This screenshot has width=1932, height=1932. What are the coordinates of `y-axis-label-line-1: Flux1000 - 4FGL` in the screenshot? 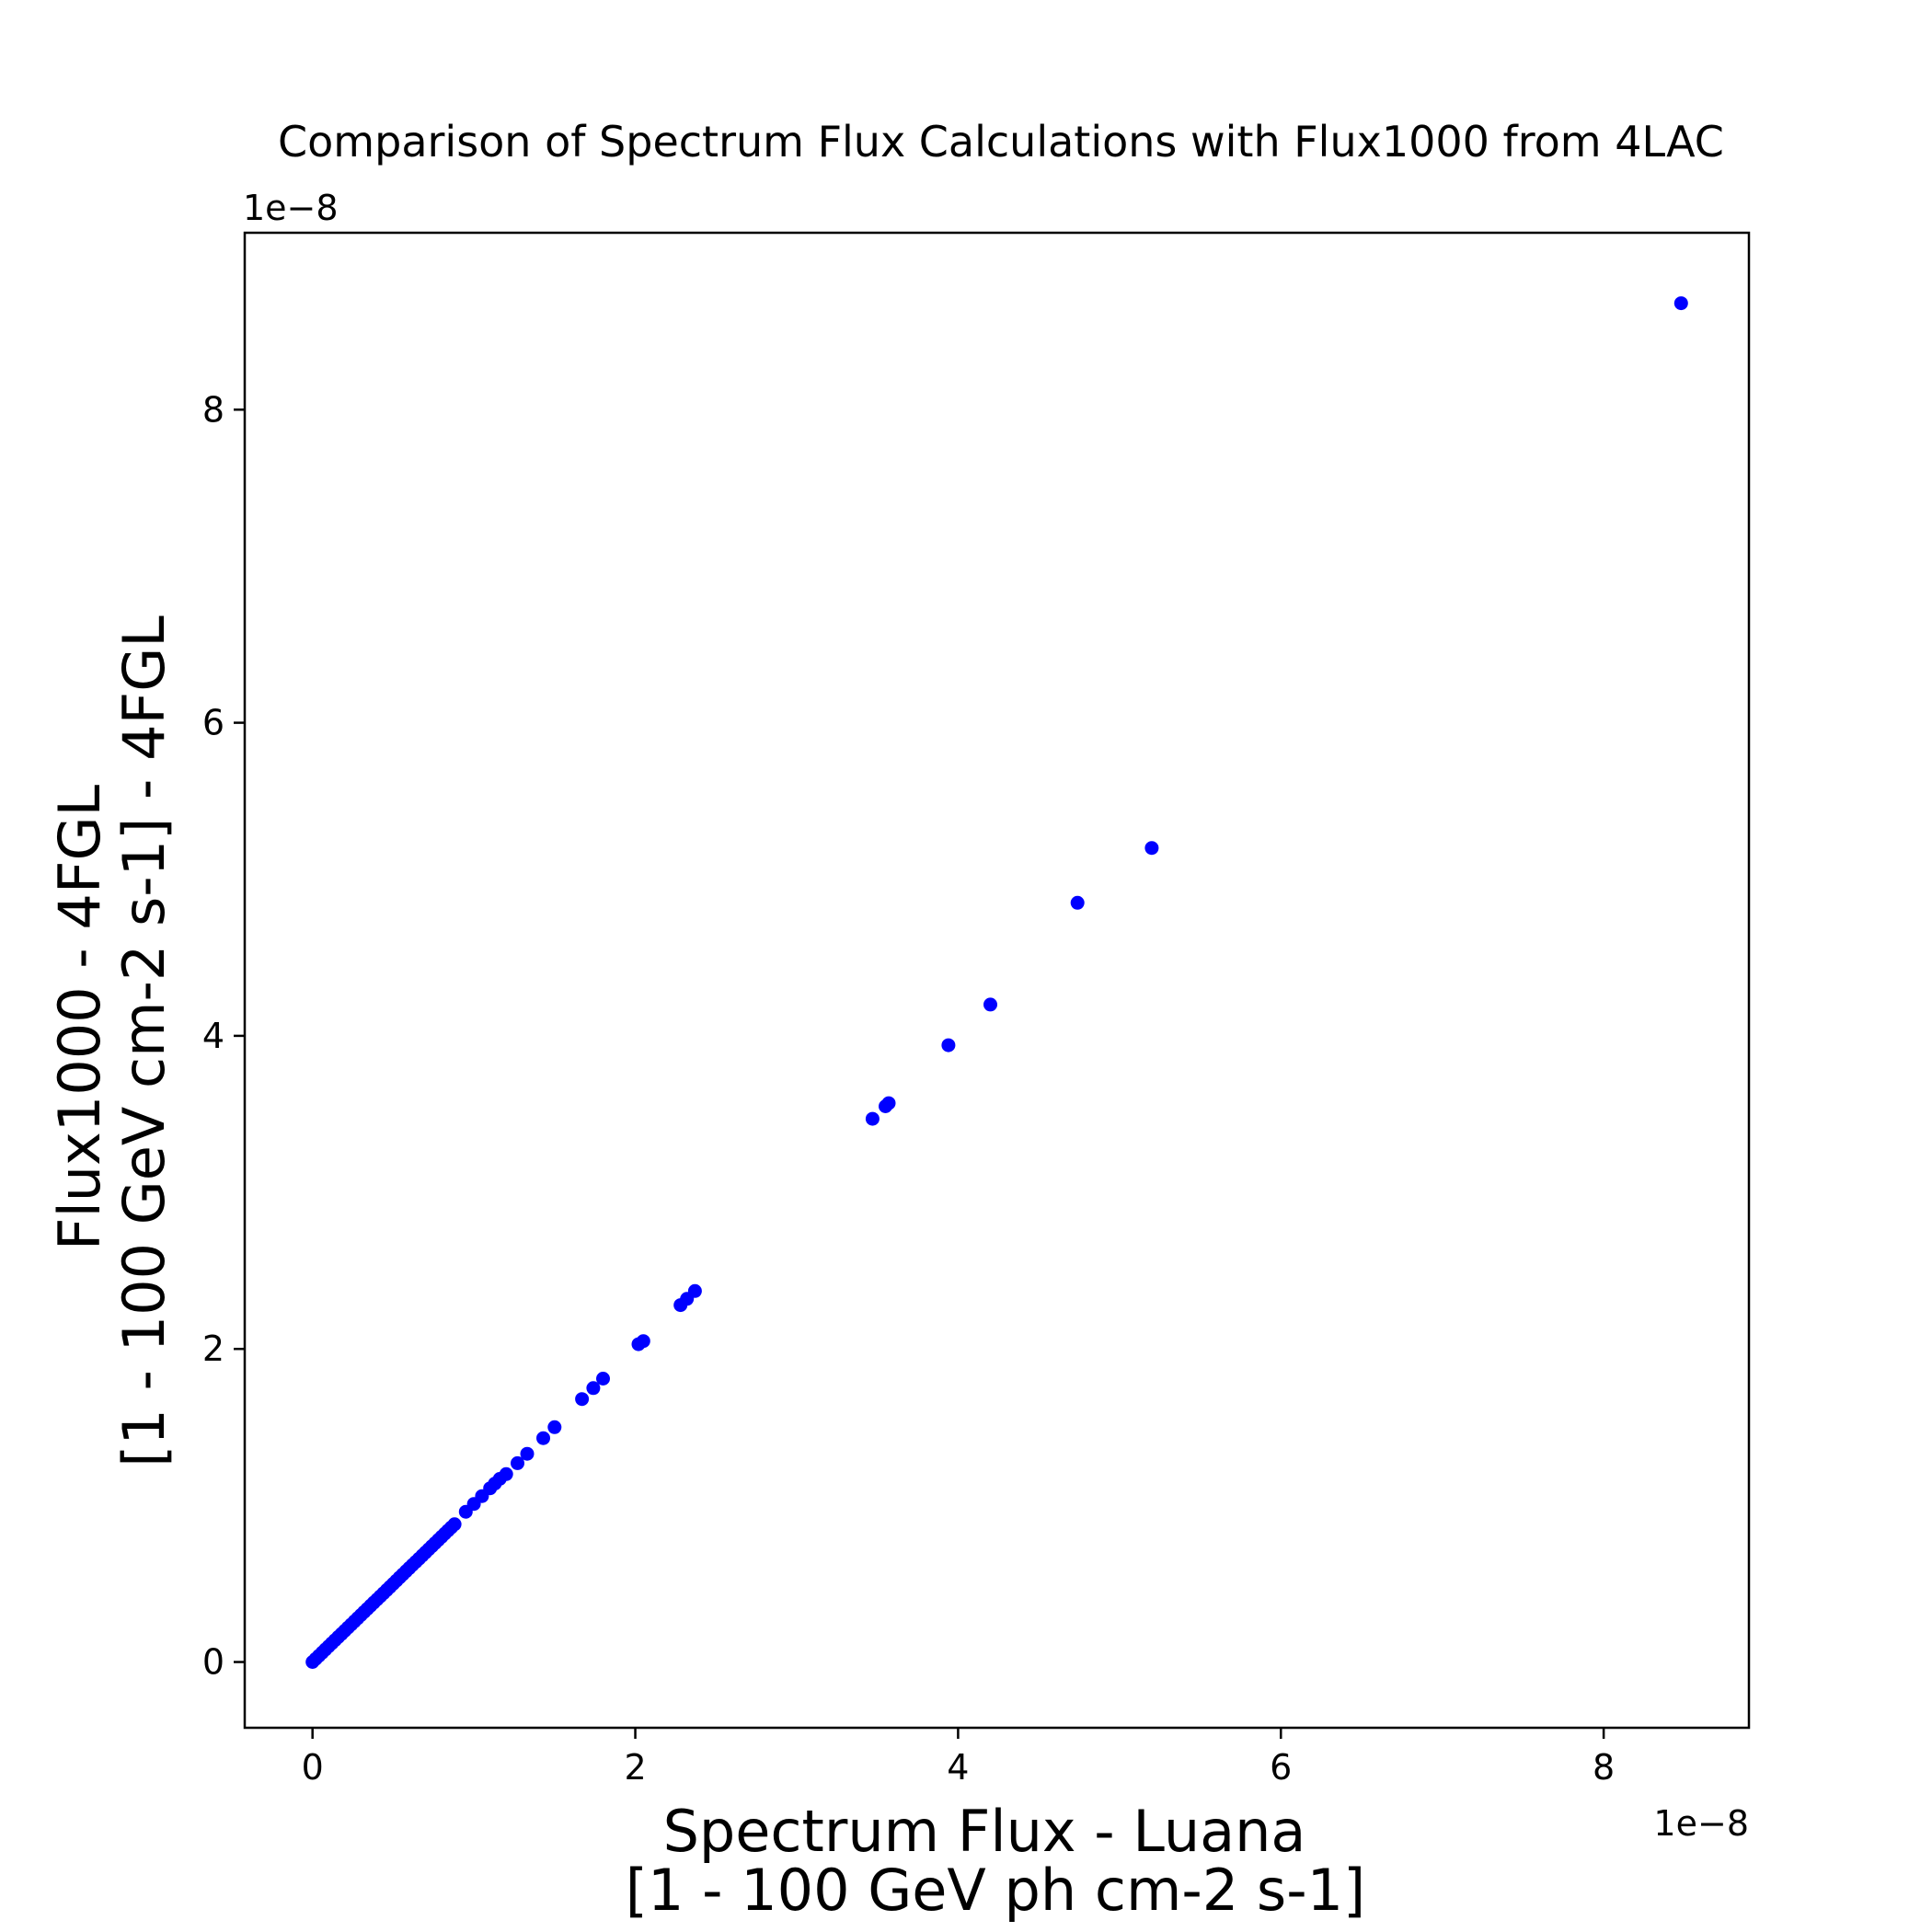 It's located at (79, 1017).